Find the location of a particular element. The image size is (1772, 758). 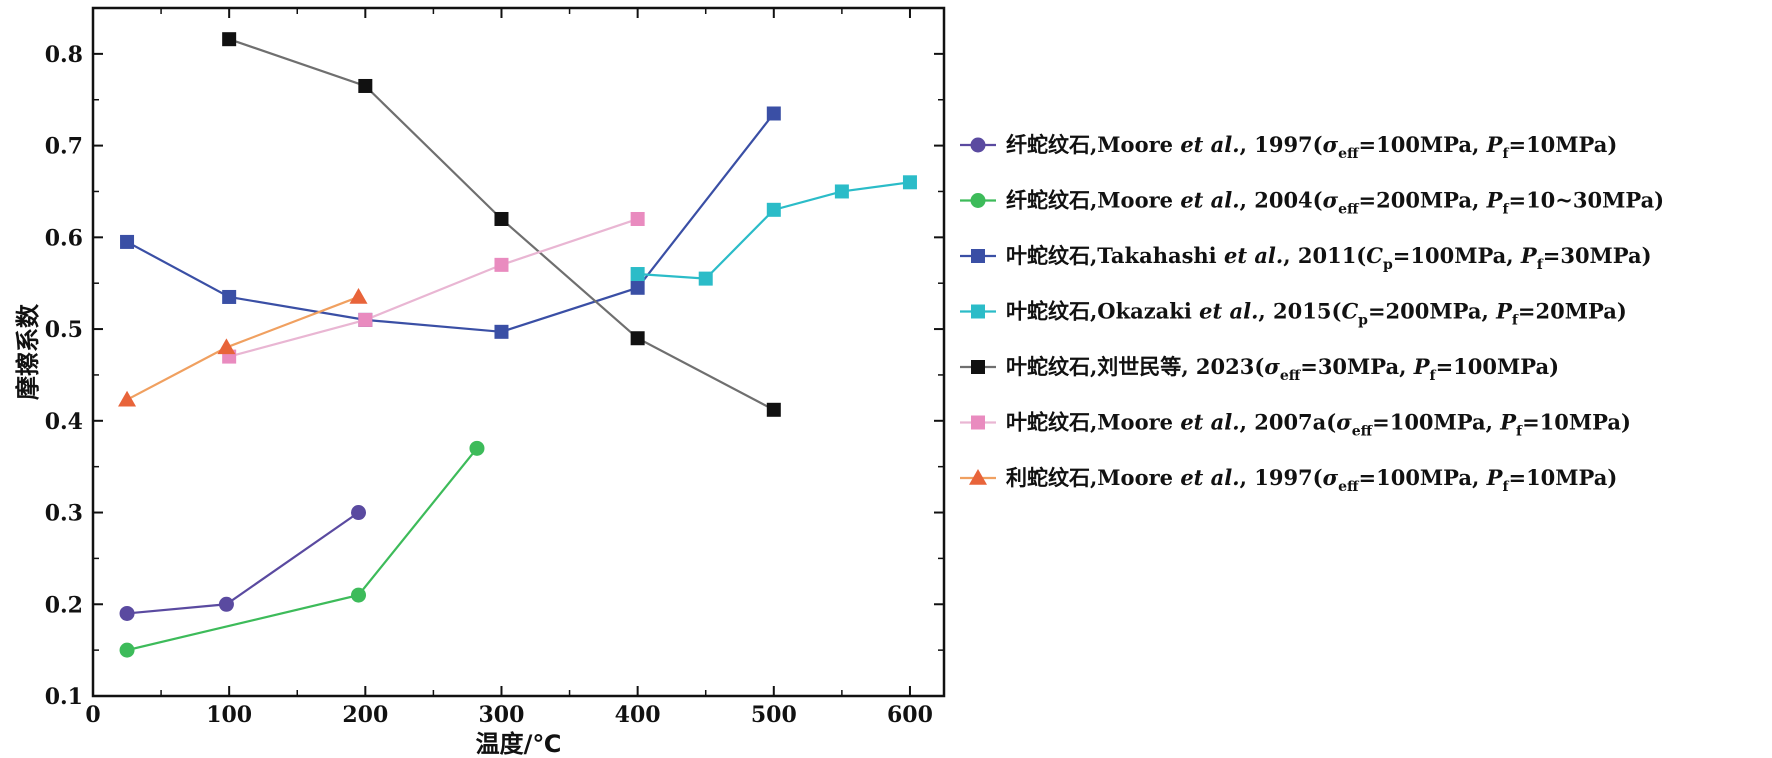

x-tick-label: 500 is located at coordinates (774, 715).